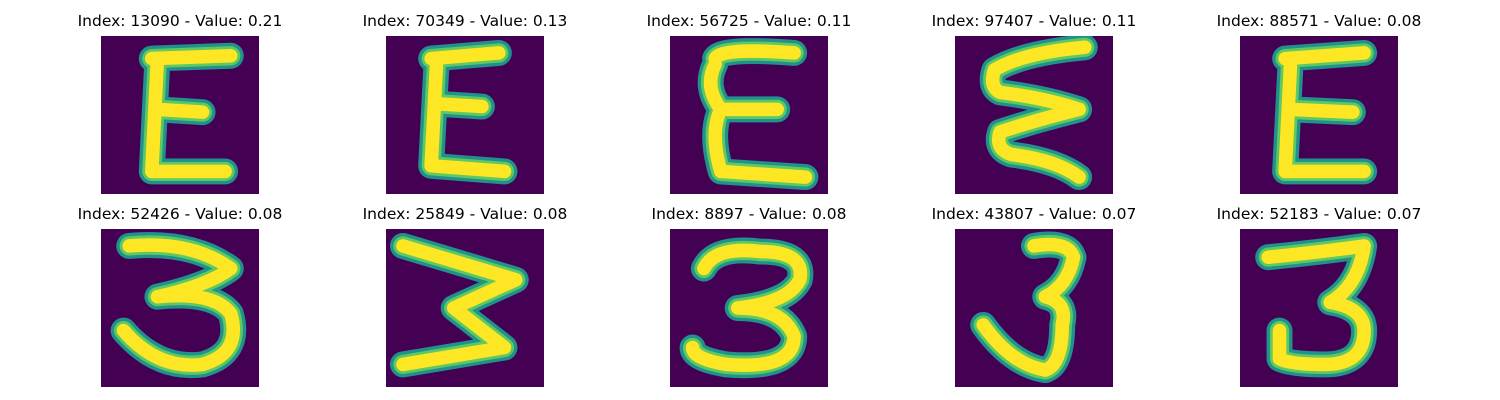 This screenshot has height=400, width=1500. What do you see at coordinates (1319, 21) in the screenshot?
I see `panel-title: Index: 88571 - Value: 0.08` at bounding box center [1319, 21].